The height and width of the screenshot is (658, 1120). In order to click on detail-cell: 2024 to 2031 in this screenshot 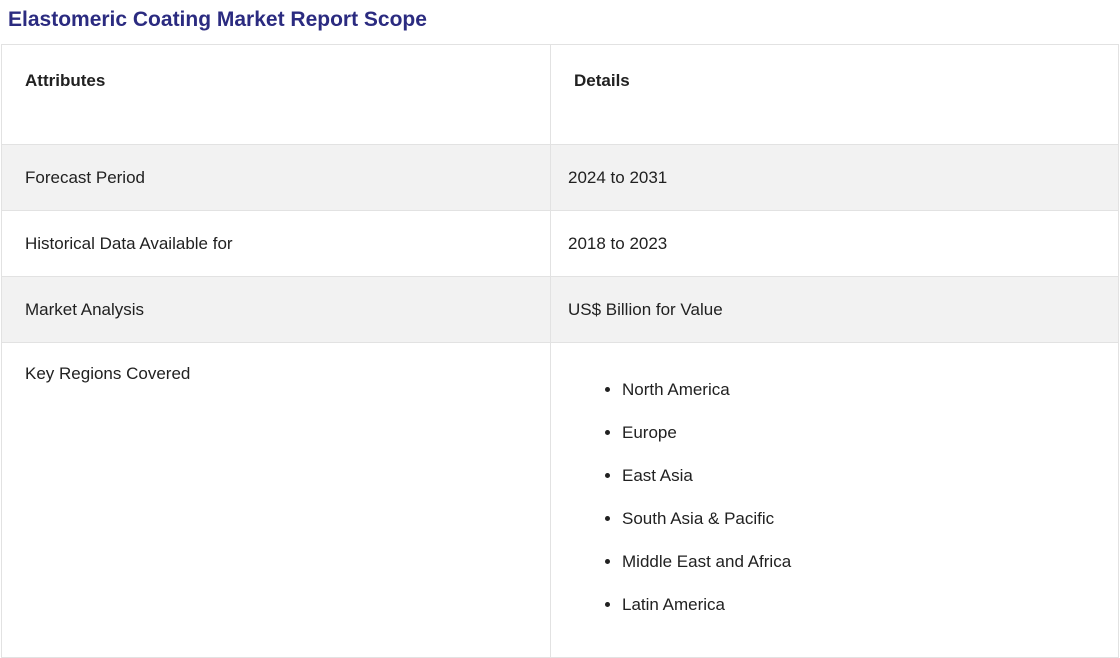, I will do `click(834, 177)`.